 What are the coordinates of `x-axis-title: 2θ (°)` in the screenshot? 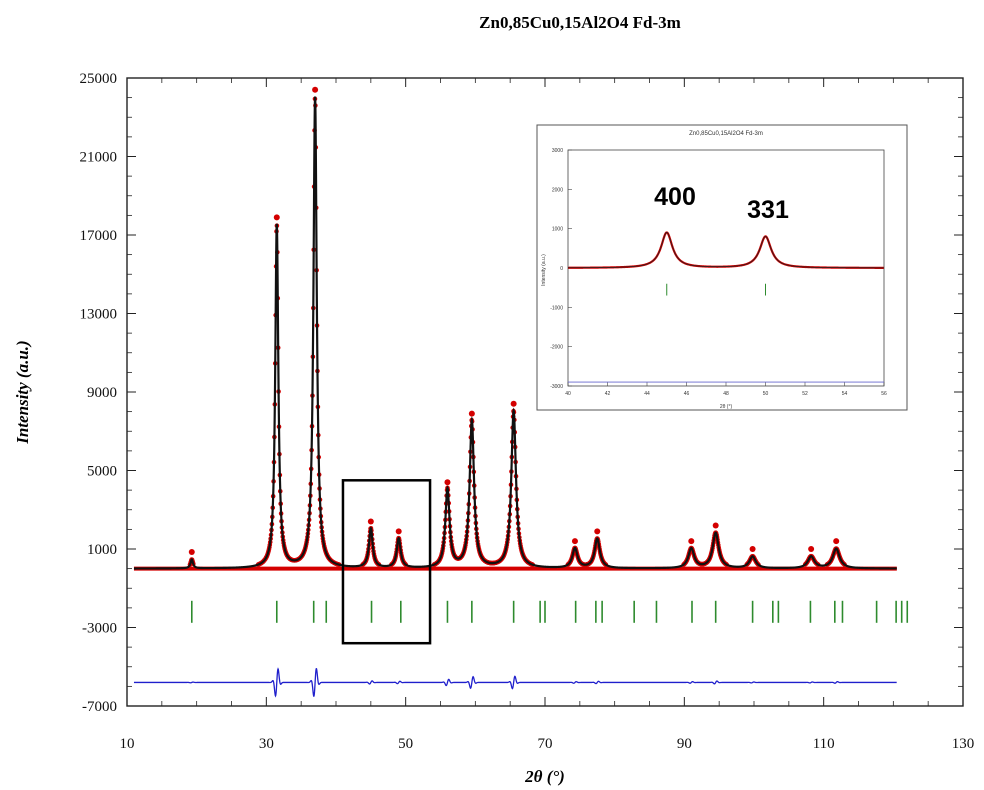 It's located at (544, 776).